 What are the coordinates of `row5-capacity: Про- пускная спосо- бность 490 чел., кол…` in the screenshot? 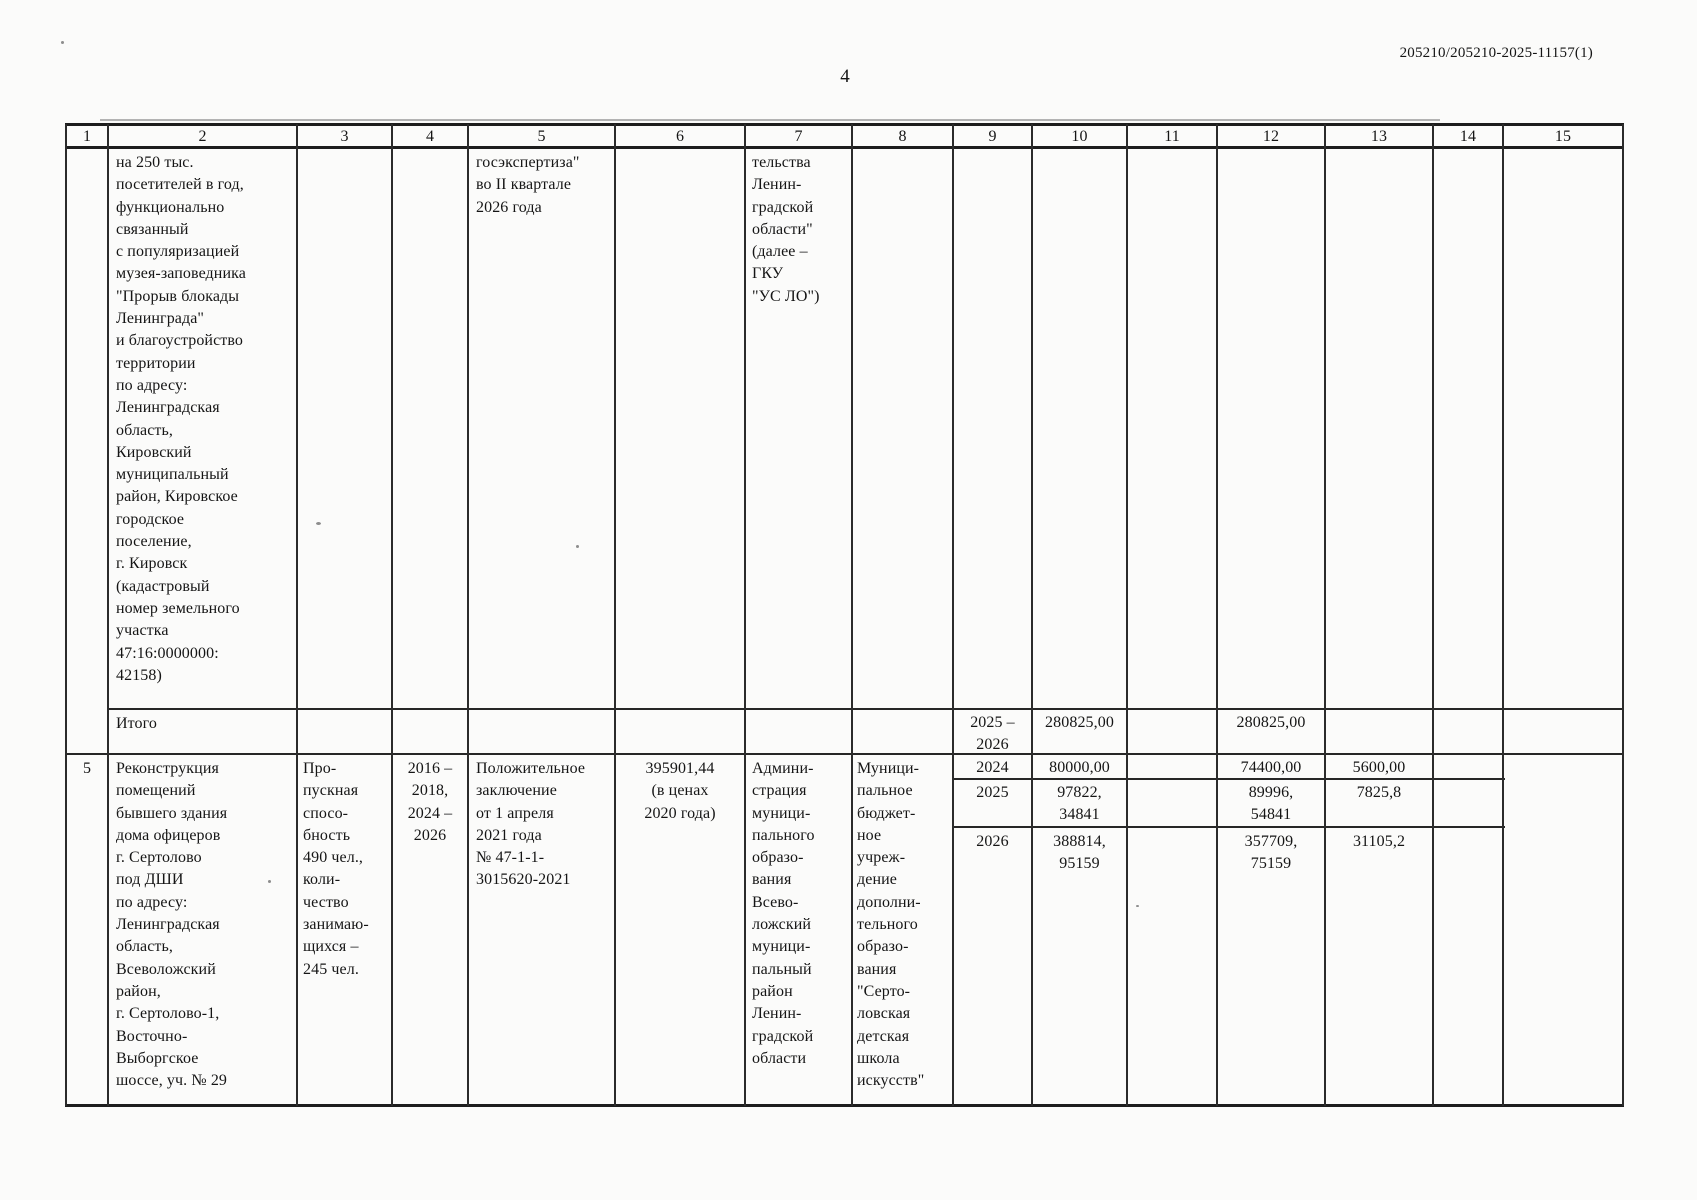 It's located at (336, 869).